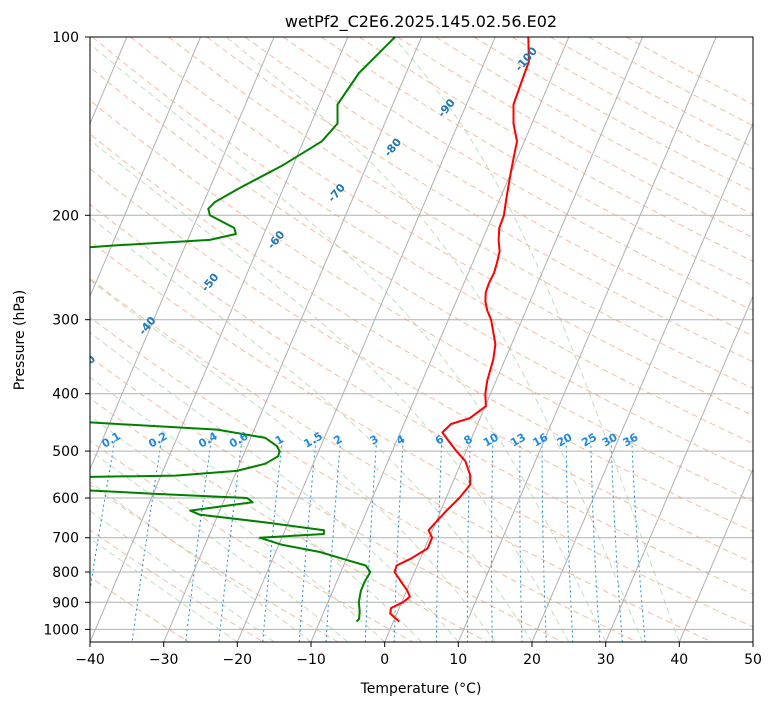 The width and height of the screenshot is (775, 708). What do you see at coordinates (418, 655) in the screenshot?
I see `x-axis: −40 −30 −20 −10 0 10 20 30 40 50` at bounding box center [418, 655].